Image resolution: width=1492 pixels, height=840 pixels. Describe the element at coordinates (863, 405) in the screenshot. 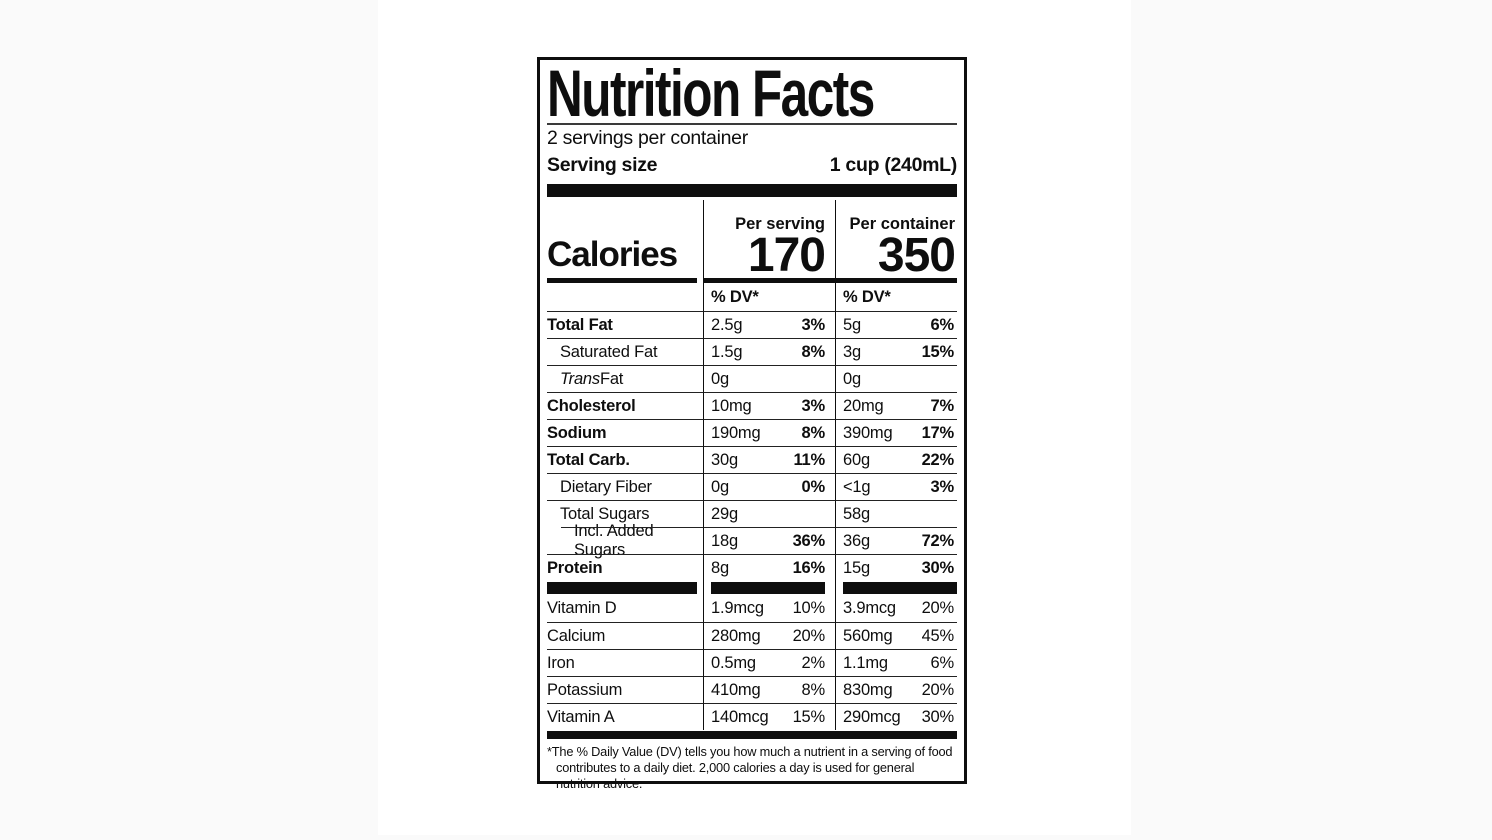

I see `amount: 20mg` at that location.